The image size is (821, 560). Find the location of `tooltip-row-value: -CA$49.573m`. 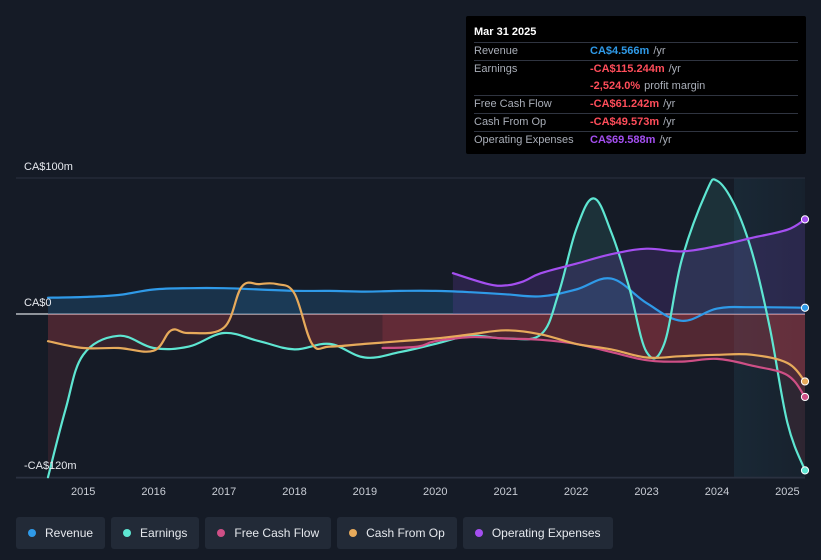

tooltip-row-value: -CA$49.573m is located at coordinates (625, 122).